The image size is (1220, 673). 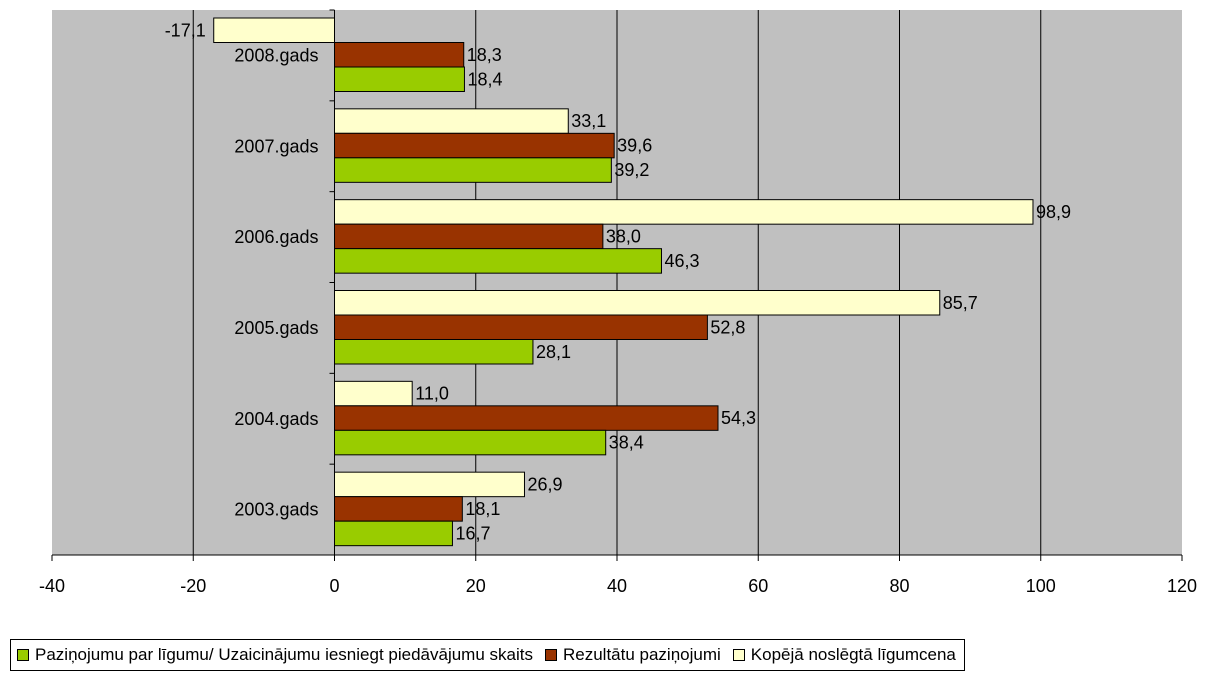 I want to click on x-tick-label: 100, so click(x=1041, y=586).